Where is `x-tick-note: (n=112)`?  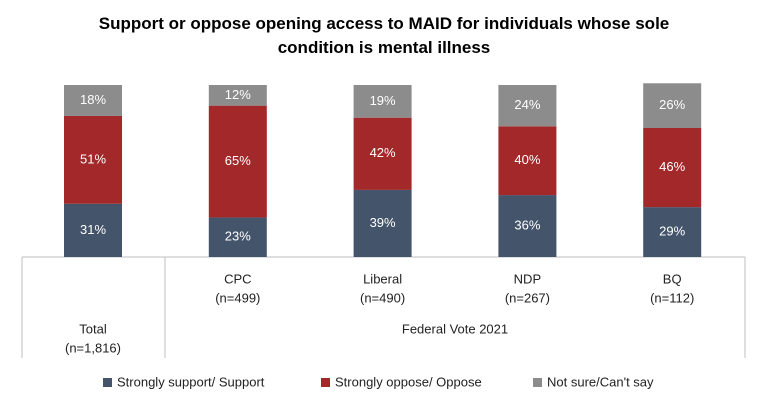
x-tick-note: (n=112) is located at coordinates (672, 297).